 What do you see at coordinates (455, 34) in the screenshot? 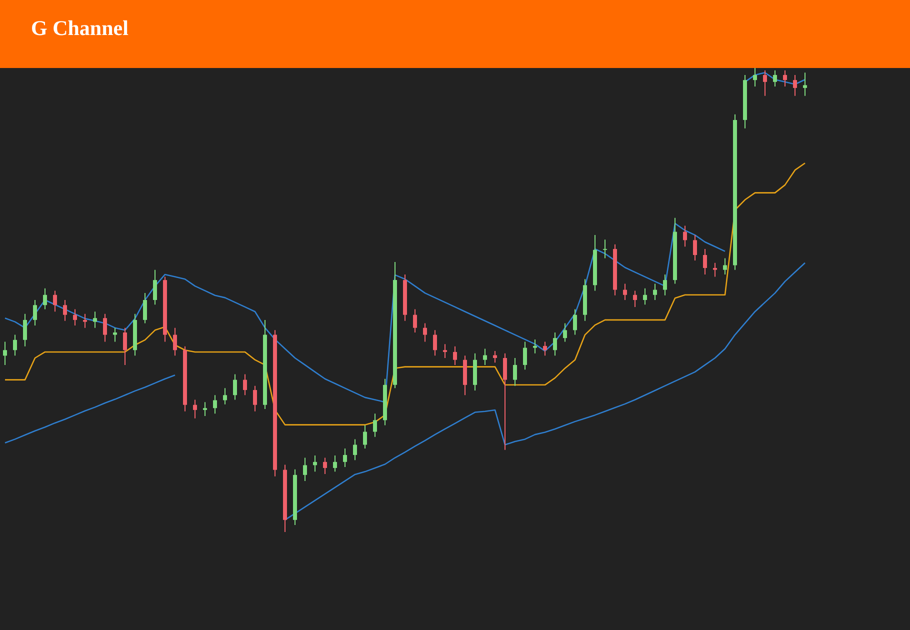
I see `chart-title: G Channel` at bounding box center [455, 34].